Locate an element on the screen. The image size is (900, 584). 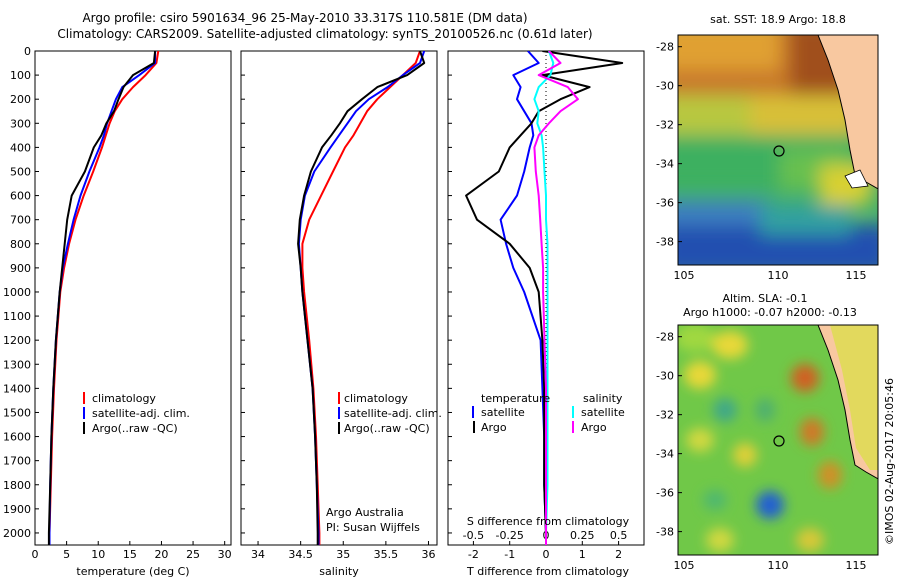
sla-map-field is located at coordinates (778, 440).